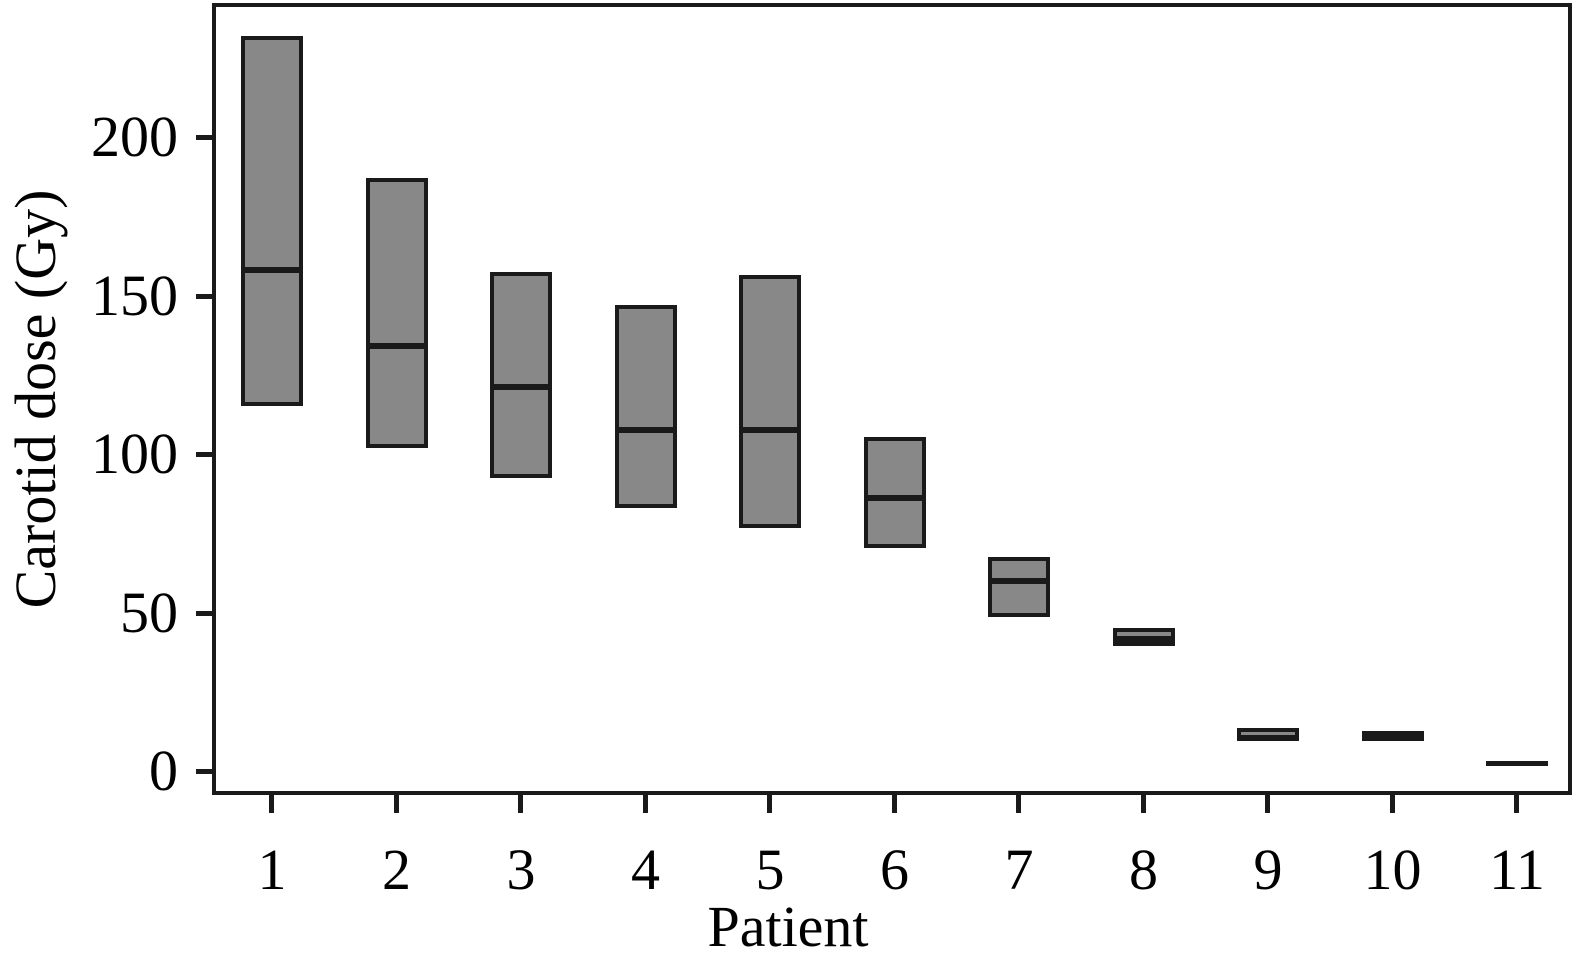 The width and height of the screenshot is (1576, 958). What do you see at coordinates (1517, 869) in the screenshot?
I see `x-tick-label-11: 11` at bounding box center [1517, 869].